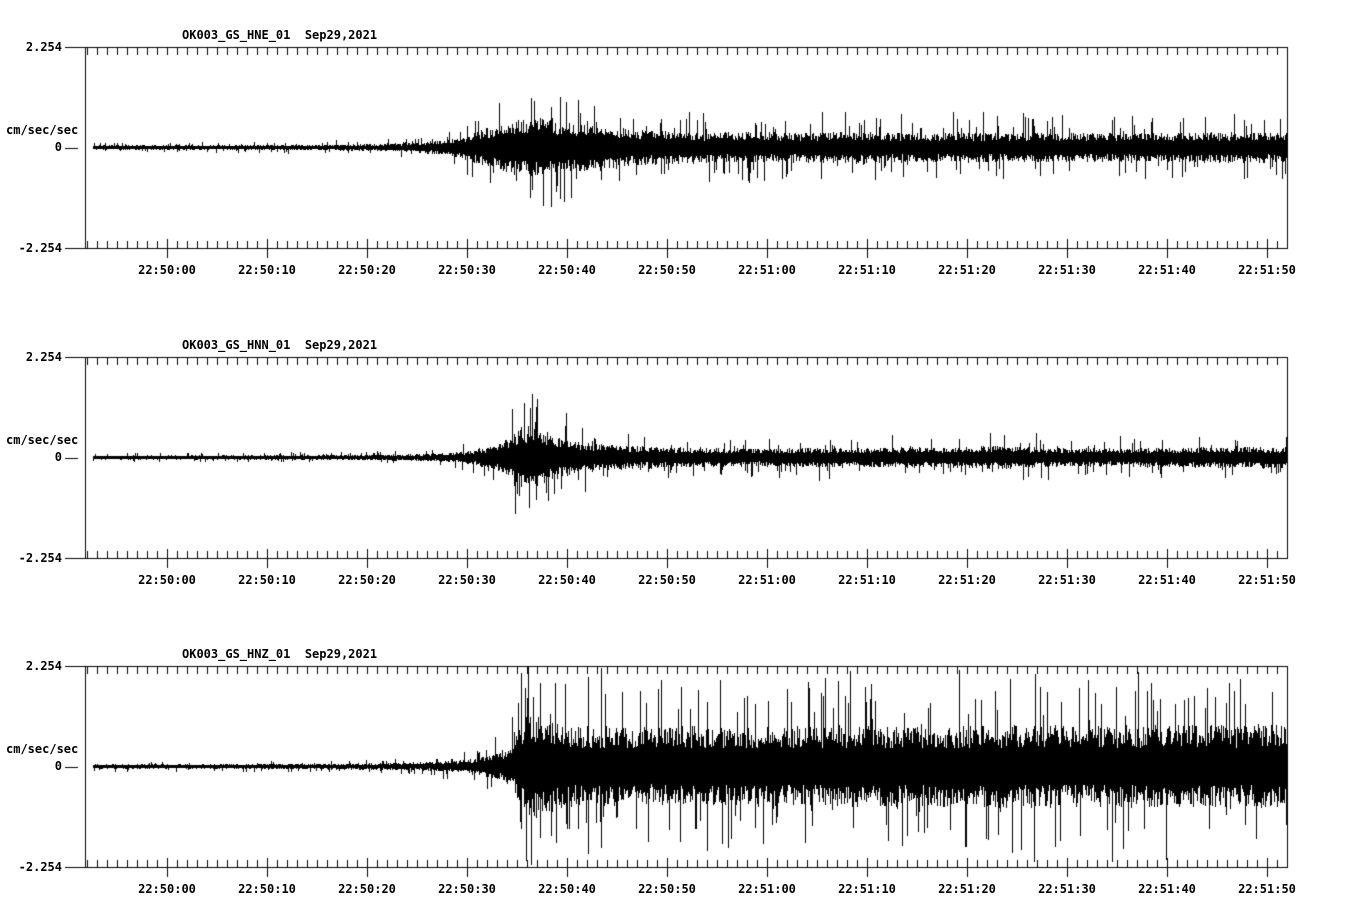 The height and width of the screenshot is (924, 1358). What do you see at coordinates (58, 457) in the screenshot?
I see `hnn-y-zero-label: 0` at bounding box center [58, 457].